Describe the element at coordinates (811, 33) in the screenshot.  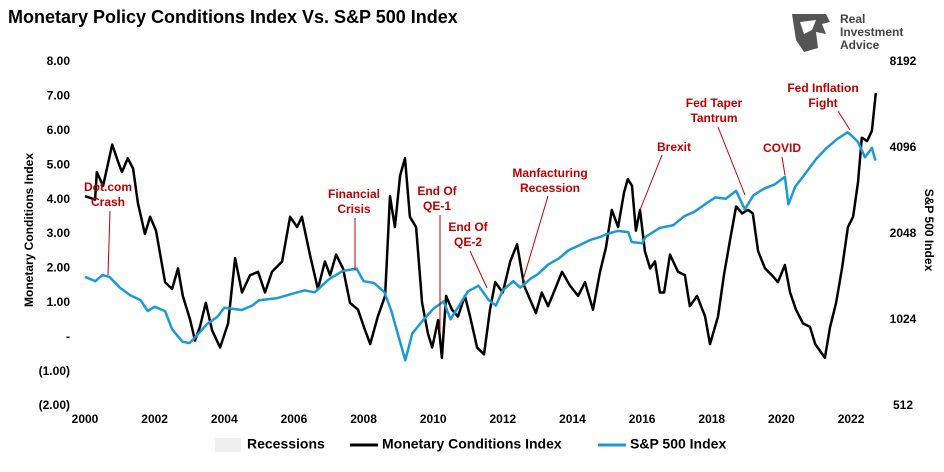
I see `logo-icon` at that location.